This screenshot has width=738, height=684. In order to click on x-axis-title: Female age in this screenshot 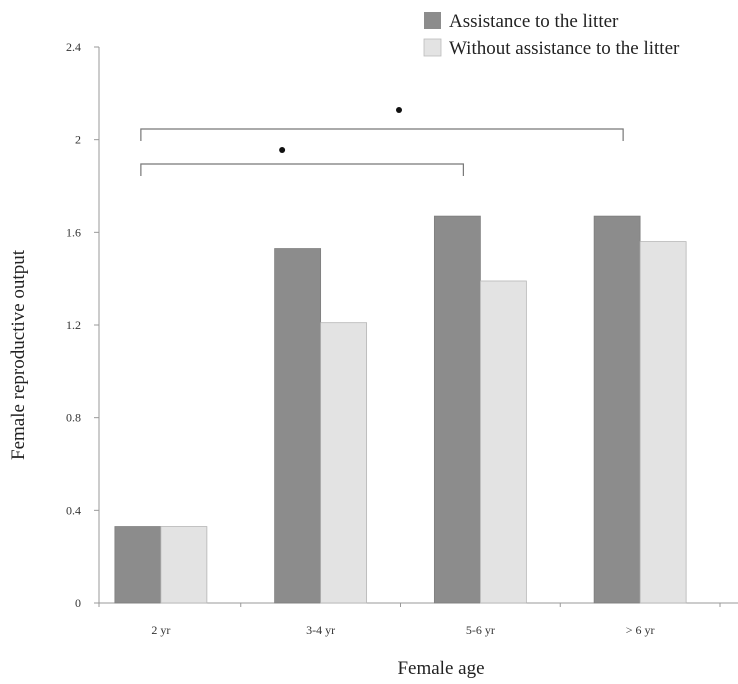, I will do `click(440, 668)`.